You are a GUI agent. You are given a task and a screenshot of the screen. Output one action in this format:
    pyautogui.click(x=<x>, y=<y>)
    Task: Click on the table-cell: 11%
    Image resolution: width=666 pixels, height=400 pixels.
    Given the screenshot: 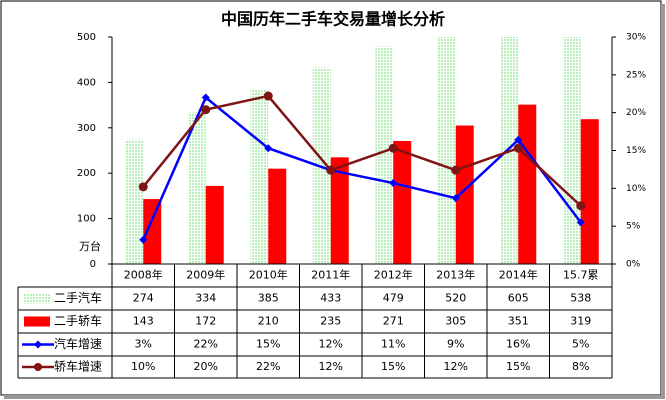 What is the action you would take?
    pyautogui.click(x=393, y=344)
    